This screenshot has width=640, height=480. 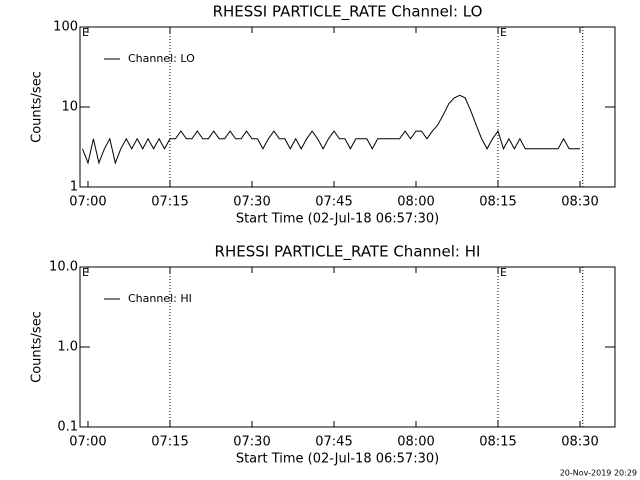 What do you see at coordinates (160, 298) in the screenshot?
I see `legend-label: Channel: HI` at bounding box center [160, 298].